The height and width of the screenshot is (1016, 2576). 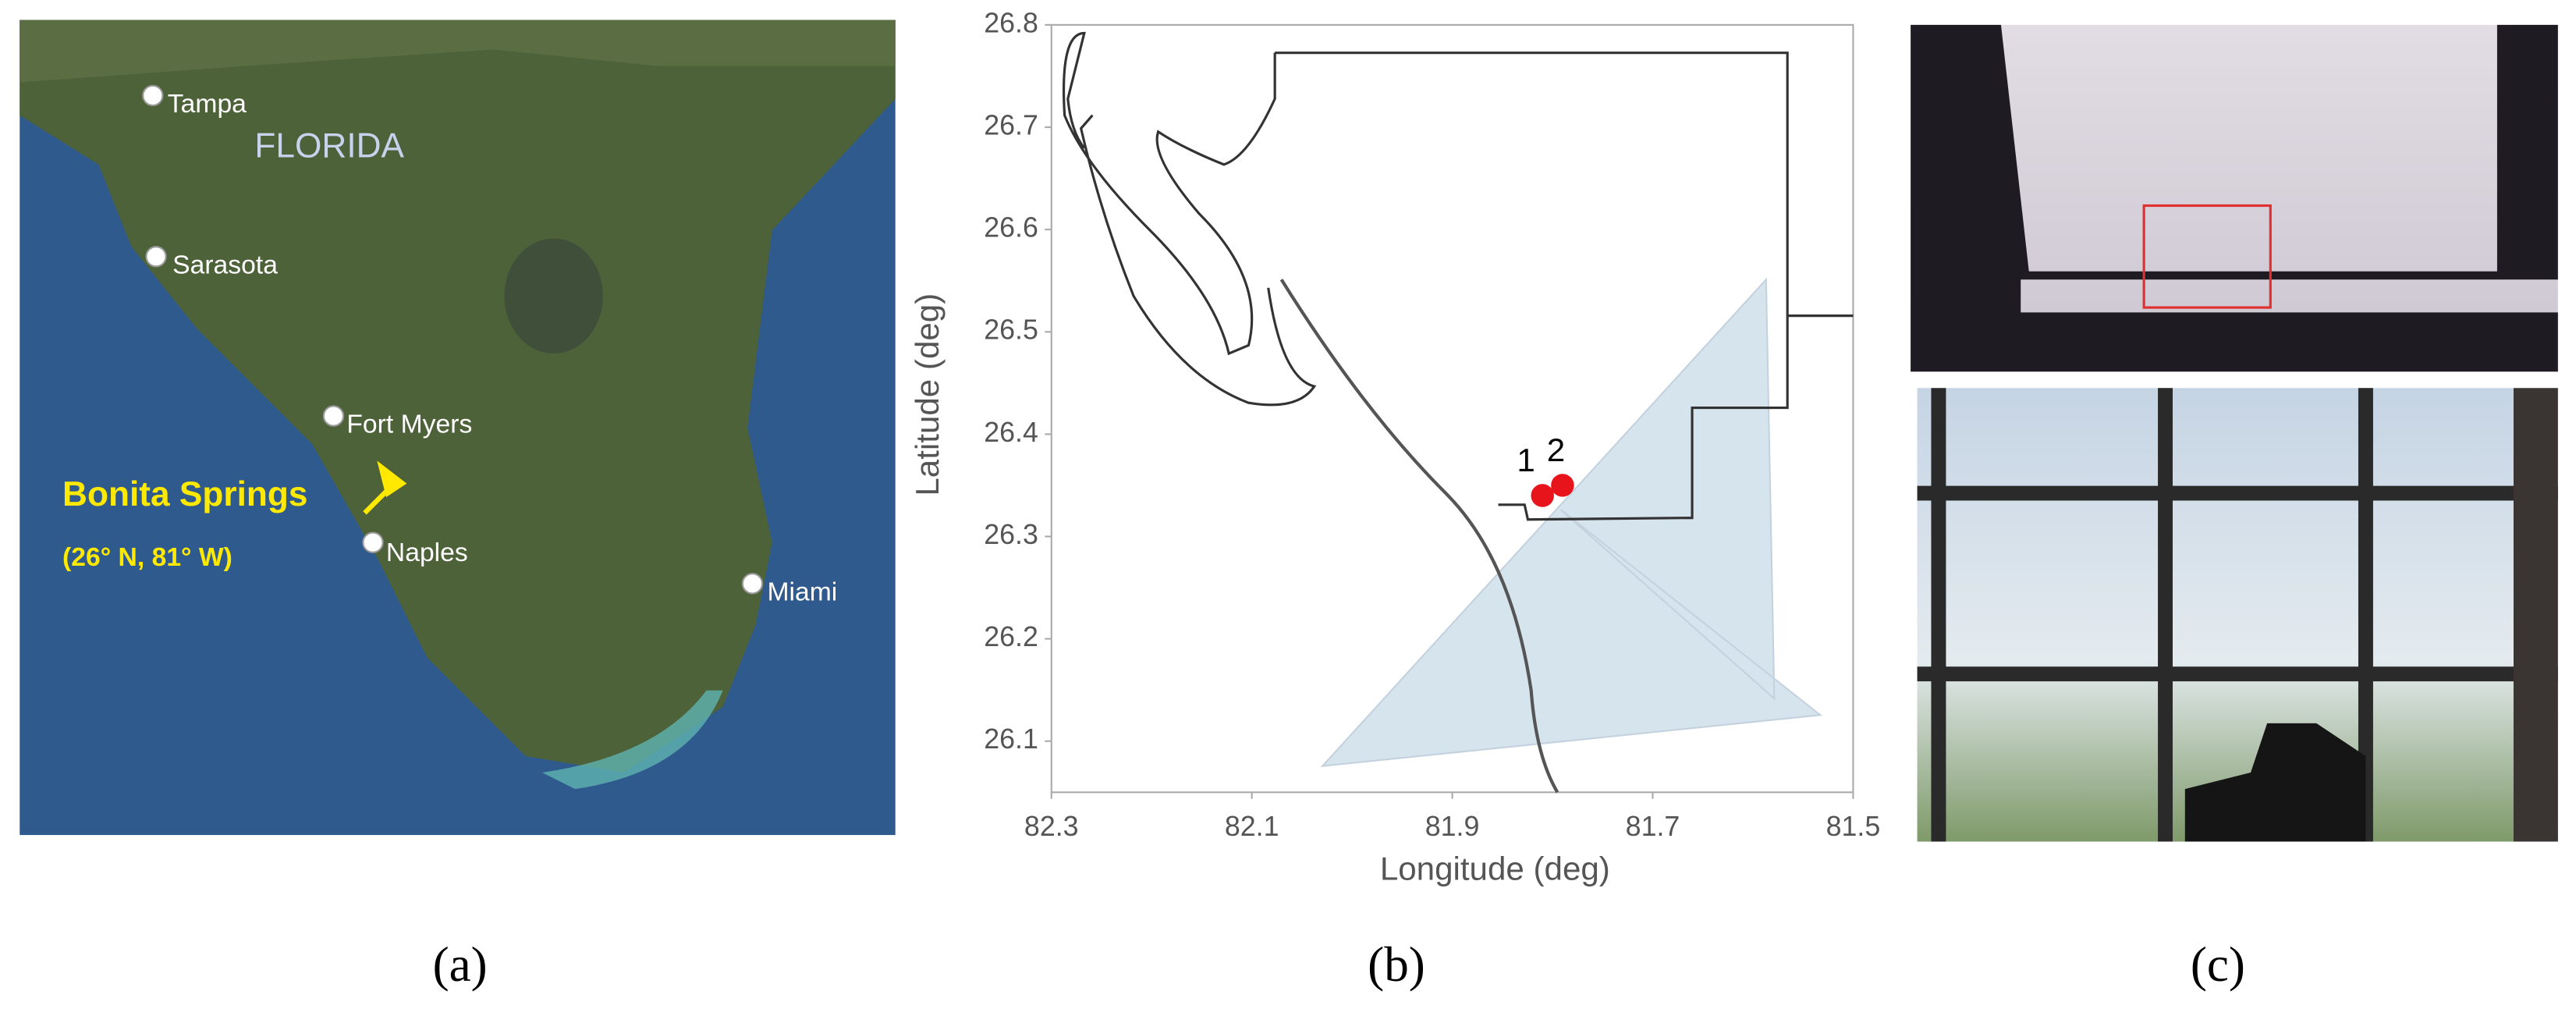 I want to click on map-pin, so click(x=385, y=487).